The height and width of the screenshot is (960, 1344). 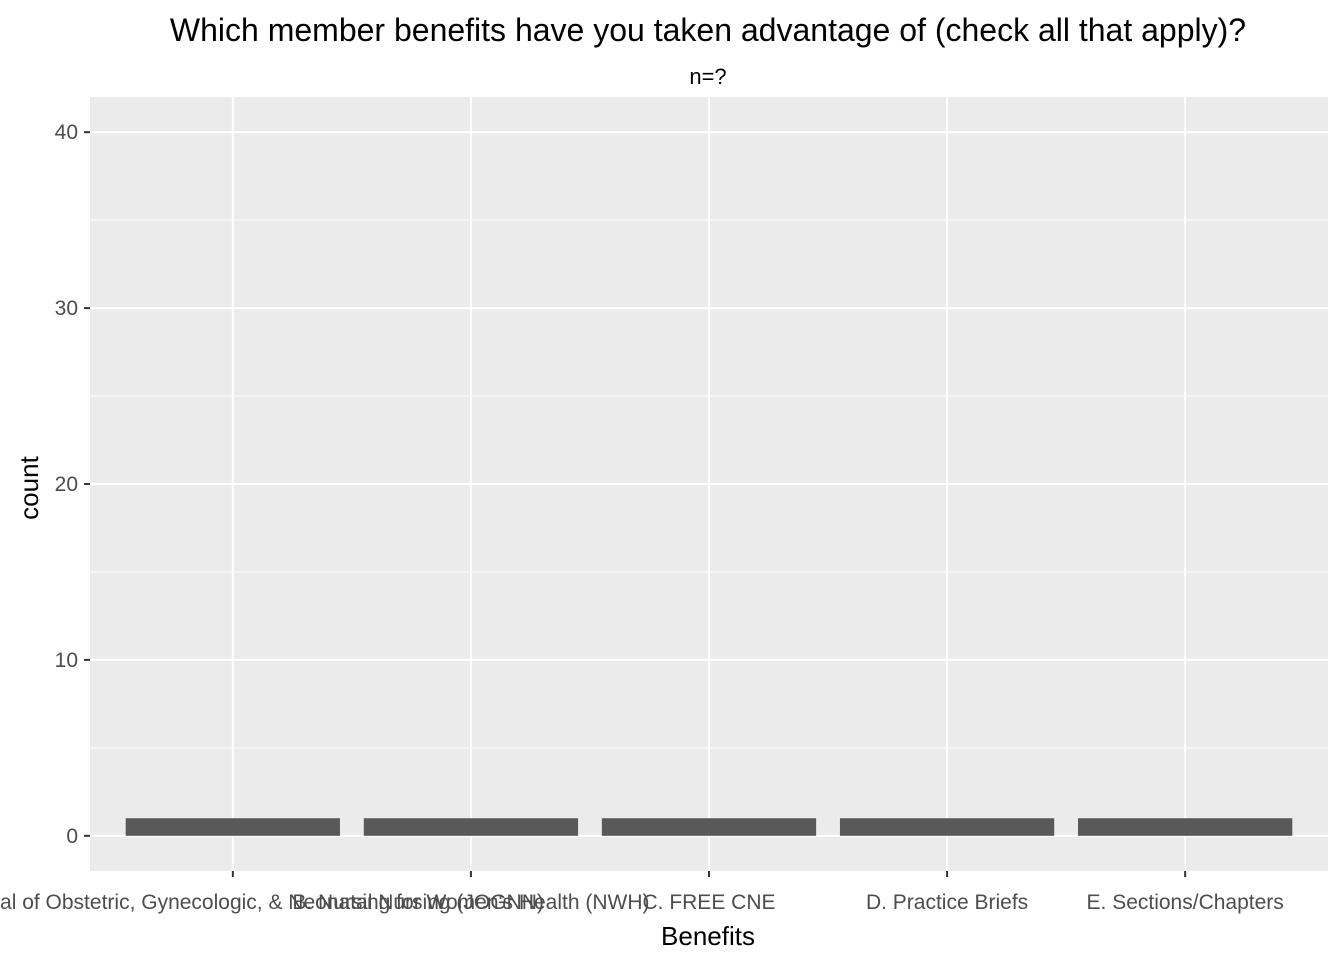 I want to click on y-axis-title: count, so click(x=29, y=487).